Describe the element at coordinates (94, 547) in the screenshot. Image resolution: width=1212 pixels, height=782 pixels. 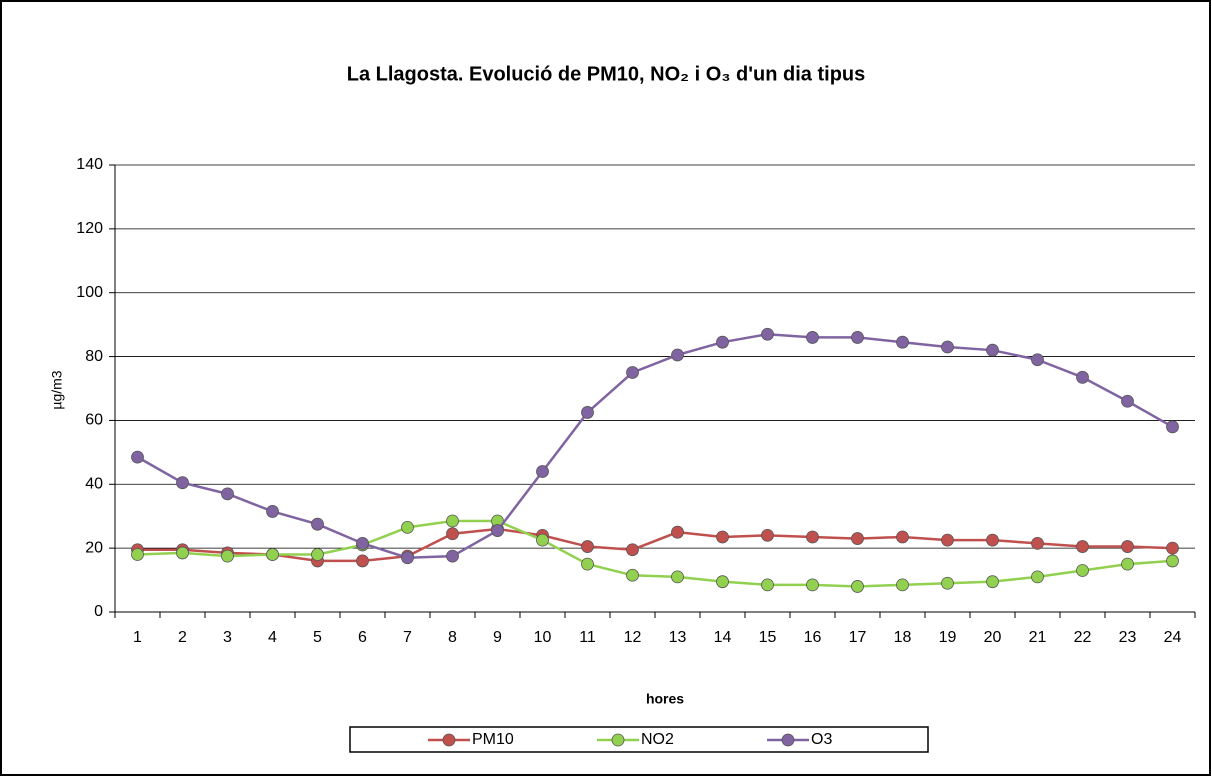
I see `y-tick-label: 20` at that location.